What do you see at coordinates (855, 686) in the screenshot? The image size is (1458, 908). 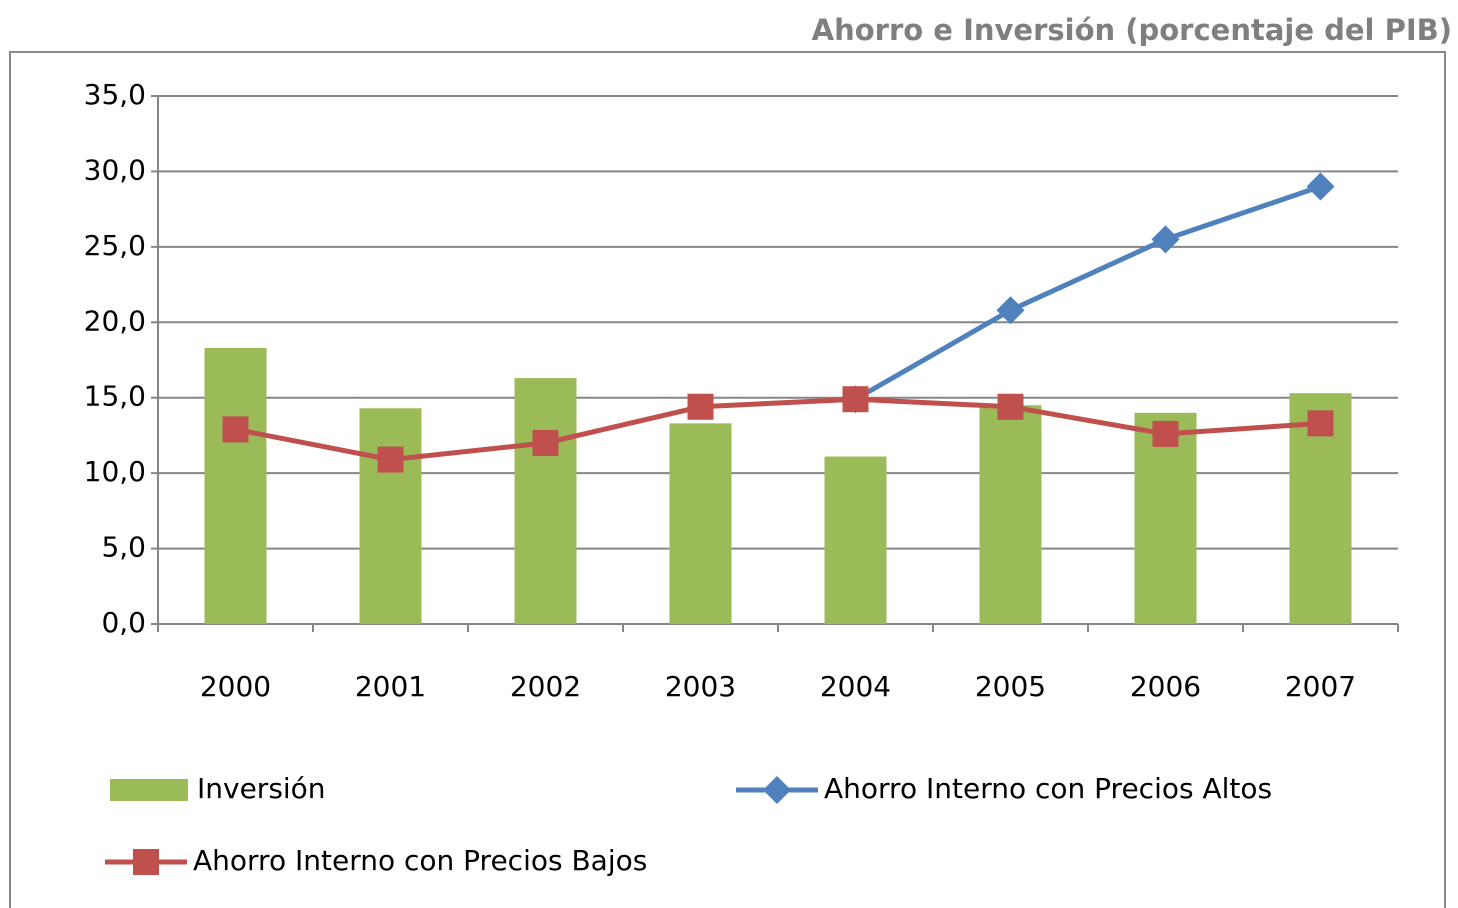 I see `x-tick-label: 2004` at bounding box center [855, 686].